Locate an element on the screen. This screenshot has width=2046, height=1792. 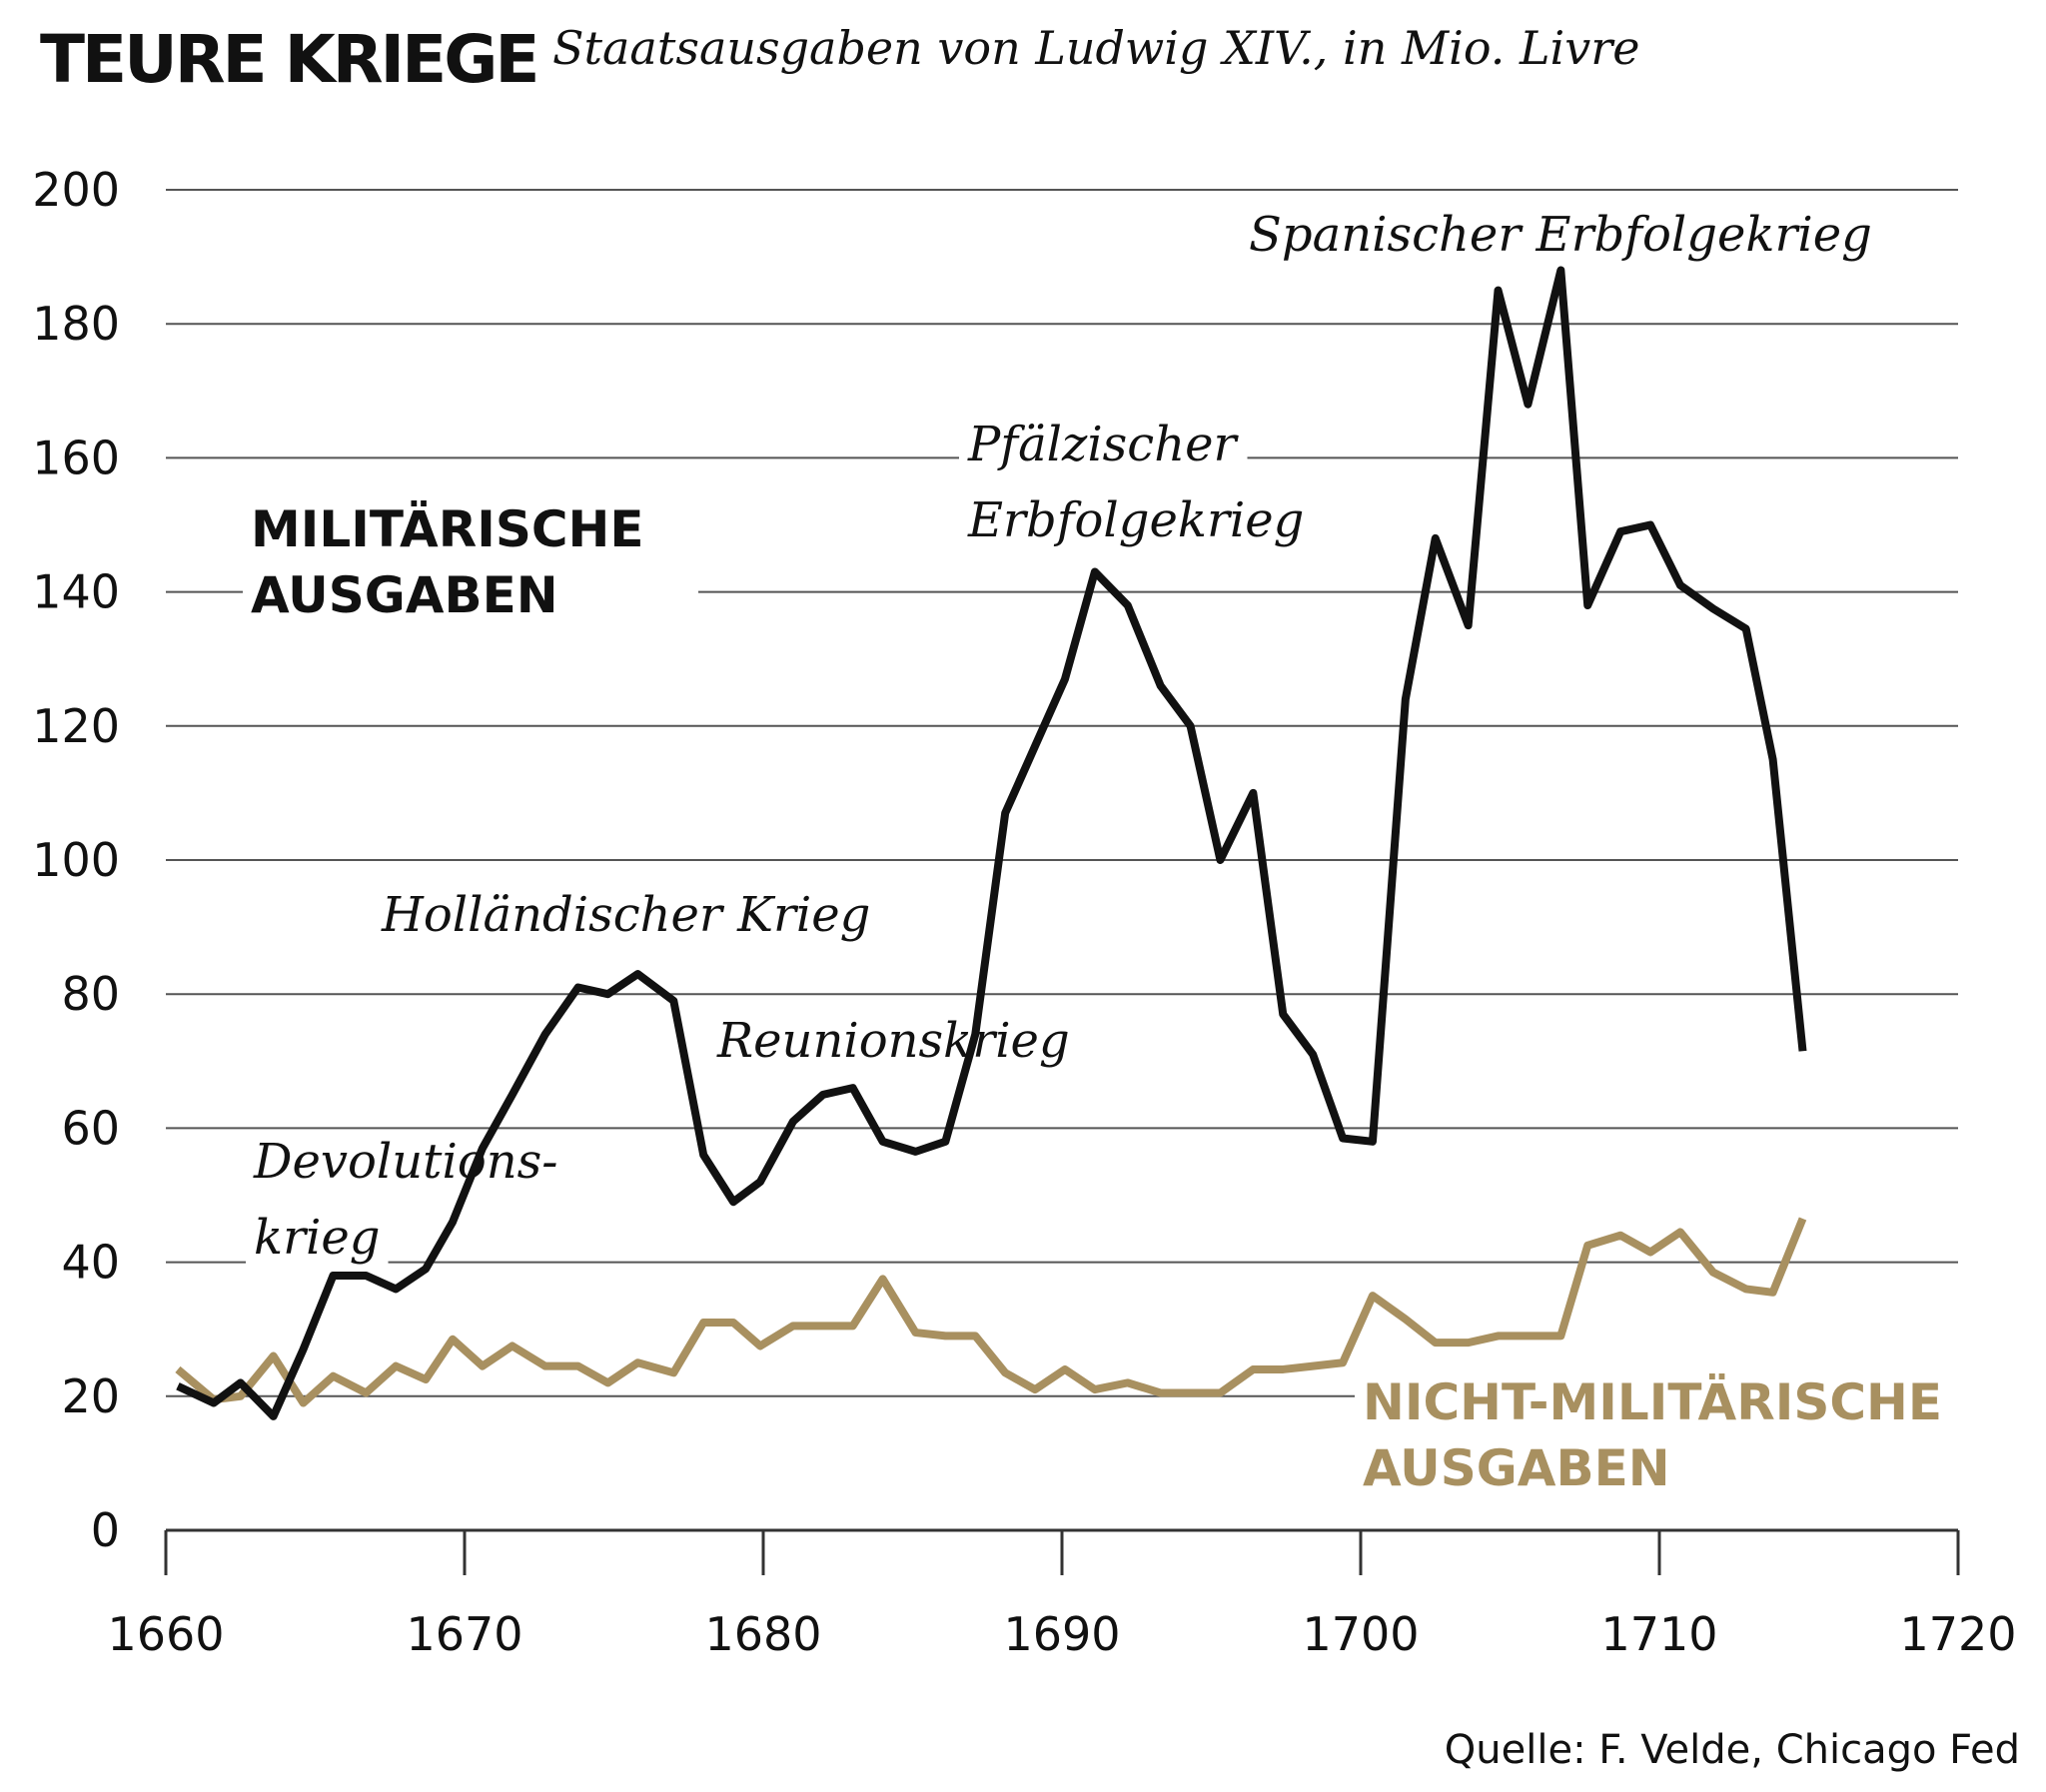
y-tick-label: 0 is located at coordinates (105, 1530).